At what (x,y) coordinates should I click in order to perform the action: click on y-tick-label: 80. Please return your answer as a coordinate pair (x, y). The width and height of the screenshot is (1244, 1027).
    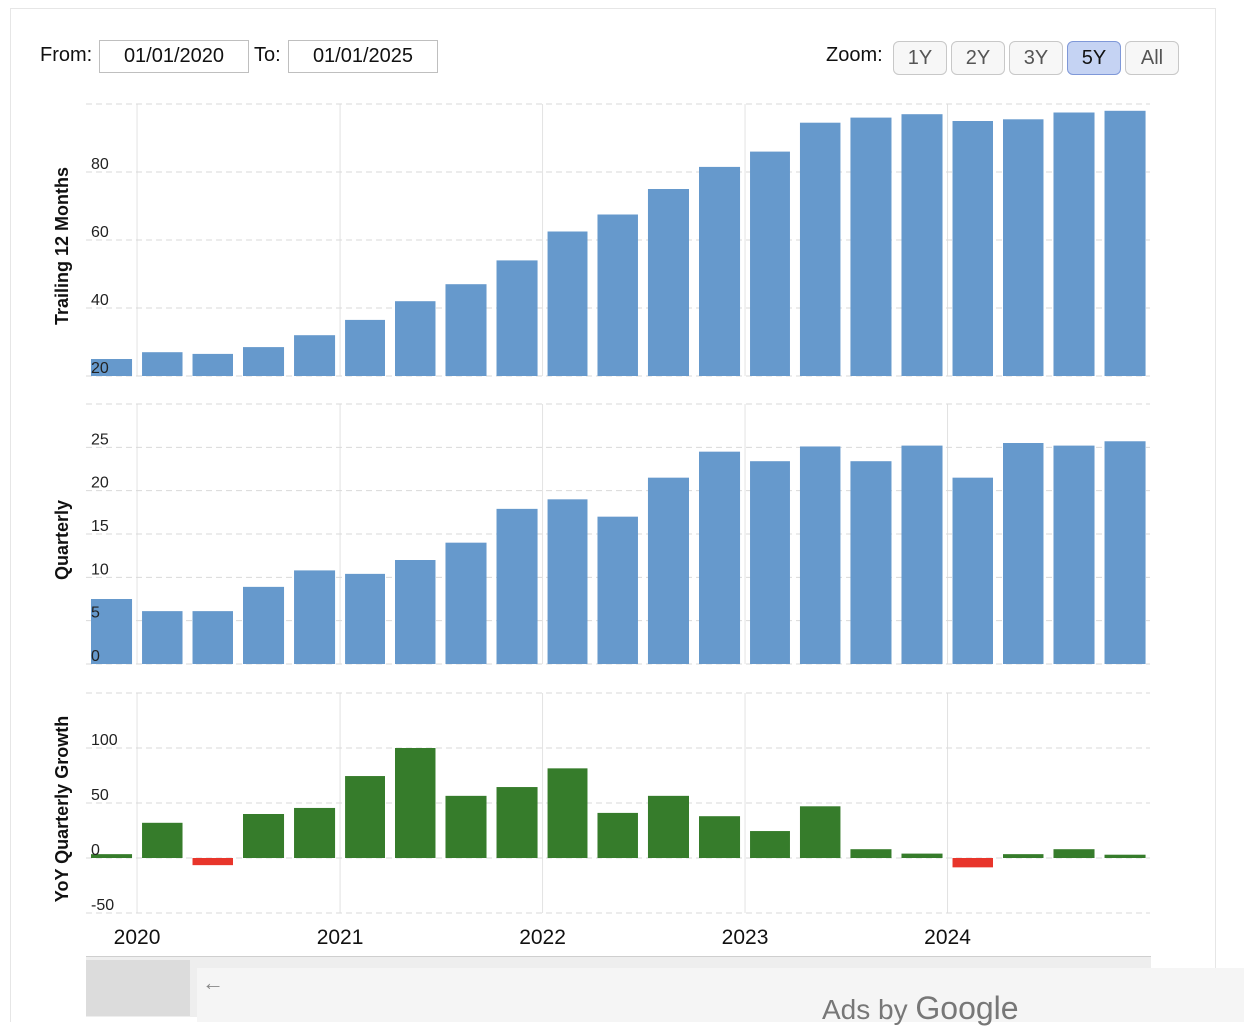
    Looking at the image, I should click on (100, 164).